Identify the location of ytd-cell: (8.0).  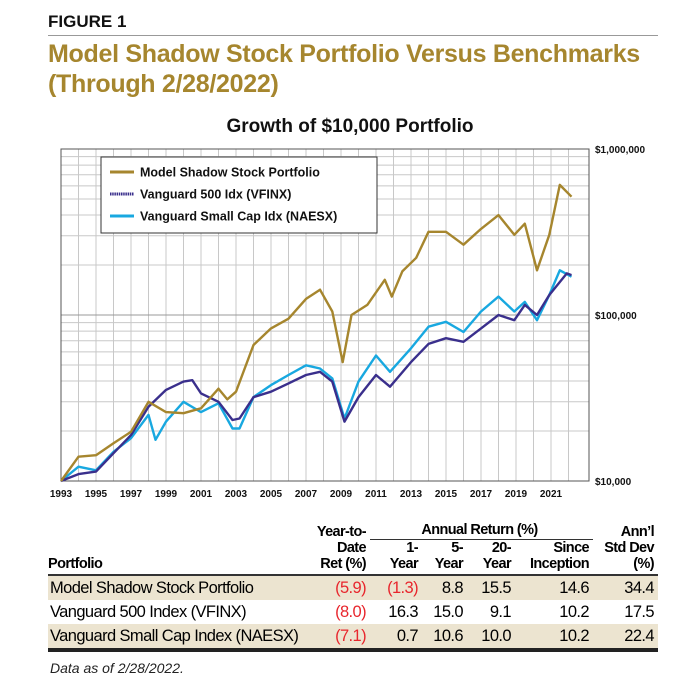
(351, 611).